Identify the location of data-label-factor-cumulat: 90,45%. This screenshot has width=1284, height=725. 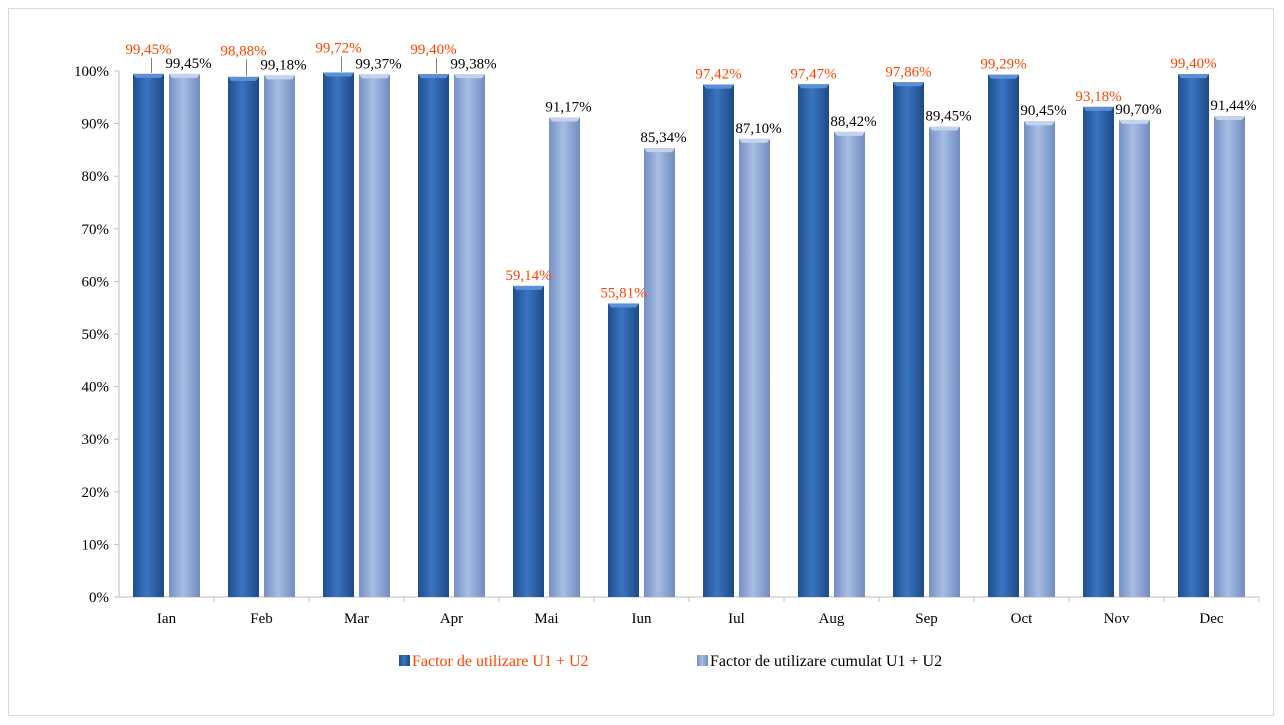
(1043, 111).